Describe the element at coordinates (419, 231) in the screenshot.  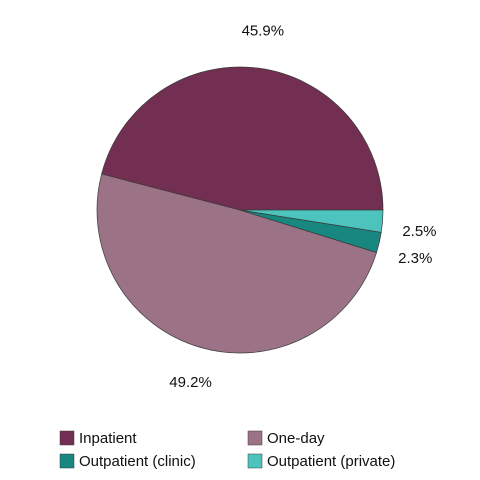
I see `data-label: 2.5%` at that location.